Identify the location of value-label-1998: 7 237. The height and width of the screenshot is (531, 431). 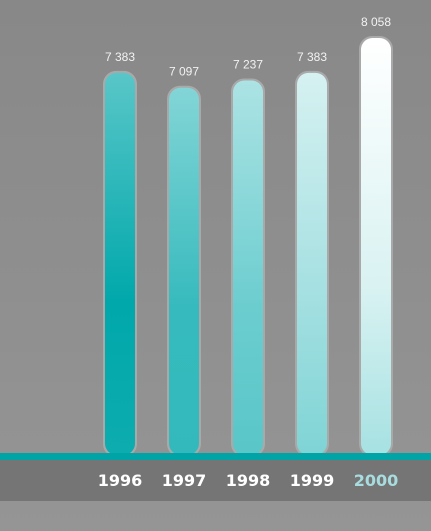
(248, 64).